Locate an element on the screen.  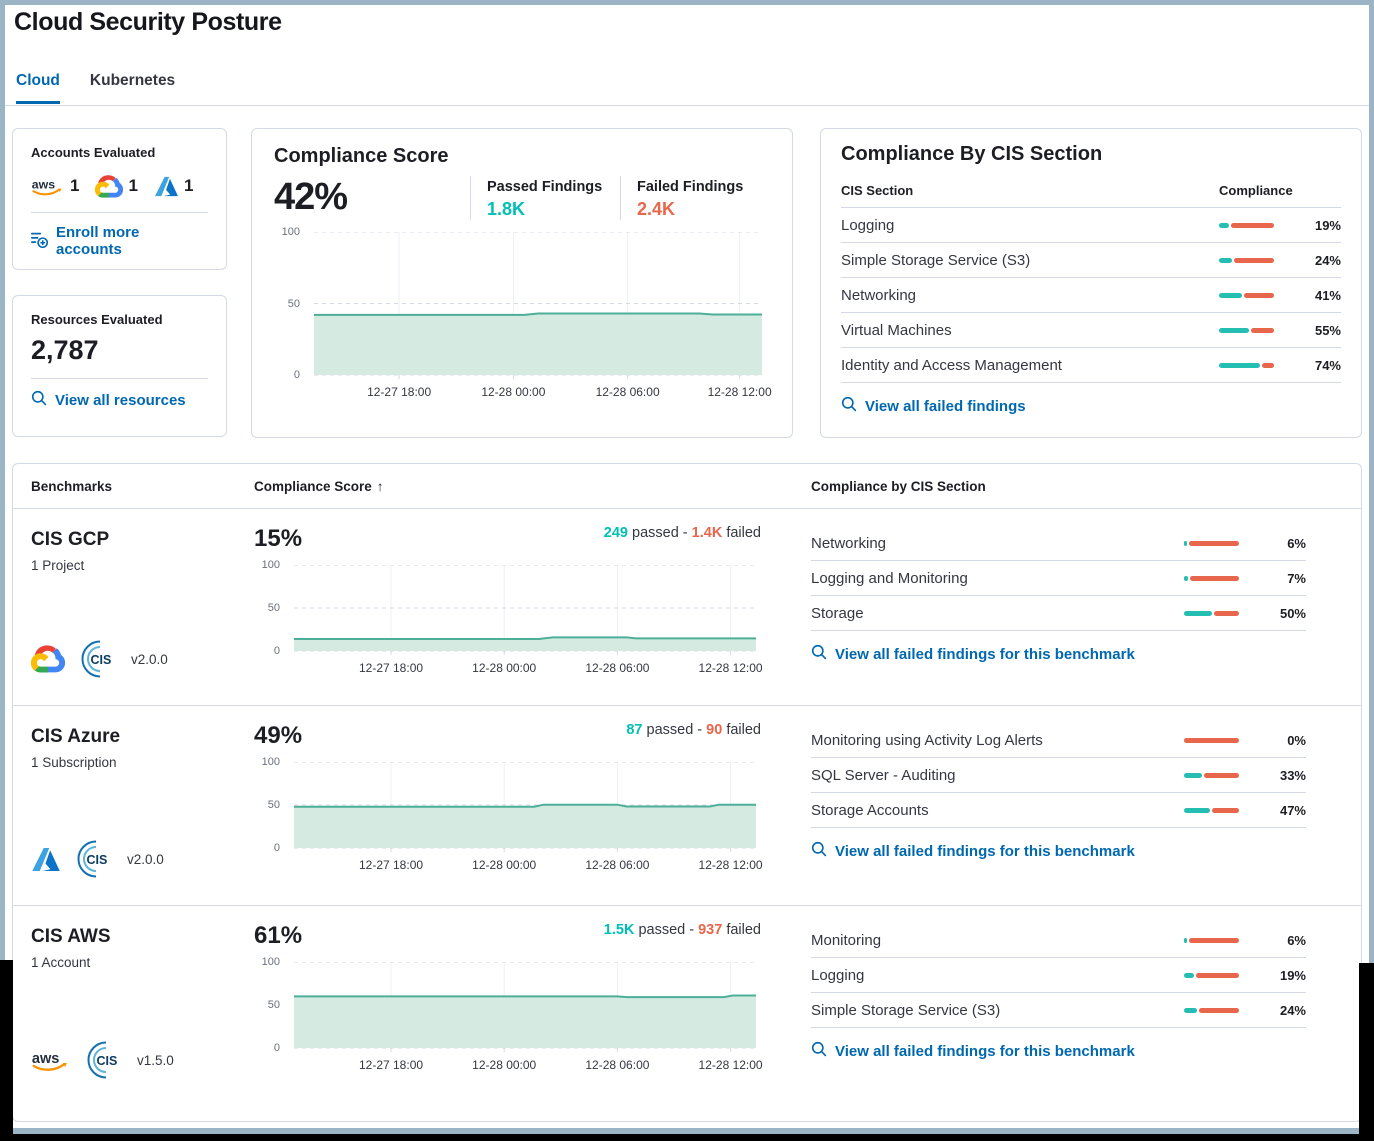
tabs: Cloud Kubernetes is located at coordinates (95, 88).